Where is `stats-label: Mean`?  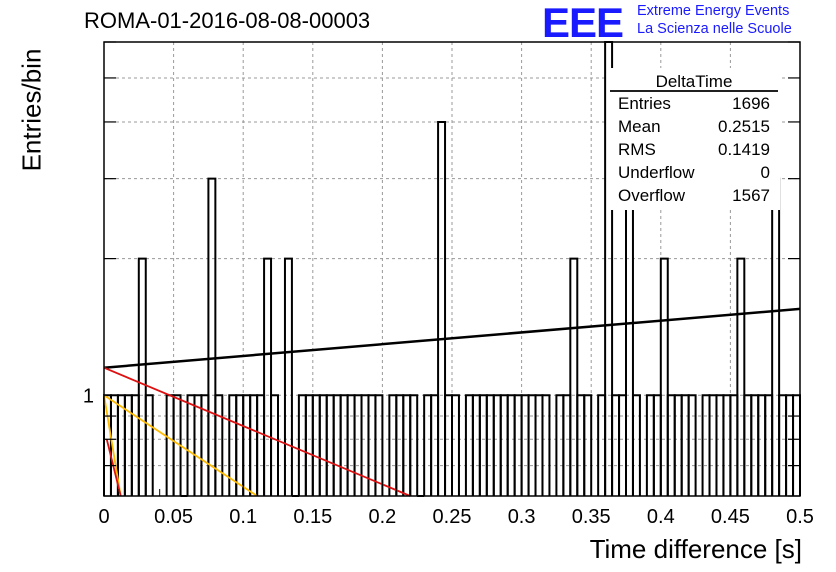
stats-label: Mean is located at coordinates (639, 126).